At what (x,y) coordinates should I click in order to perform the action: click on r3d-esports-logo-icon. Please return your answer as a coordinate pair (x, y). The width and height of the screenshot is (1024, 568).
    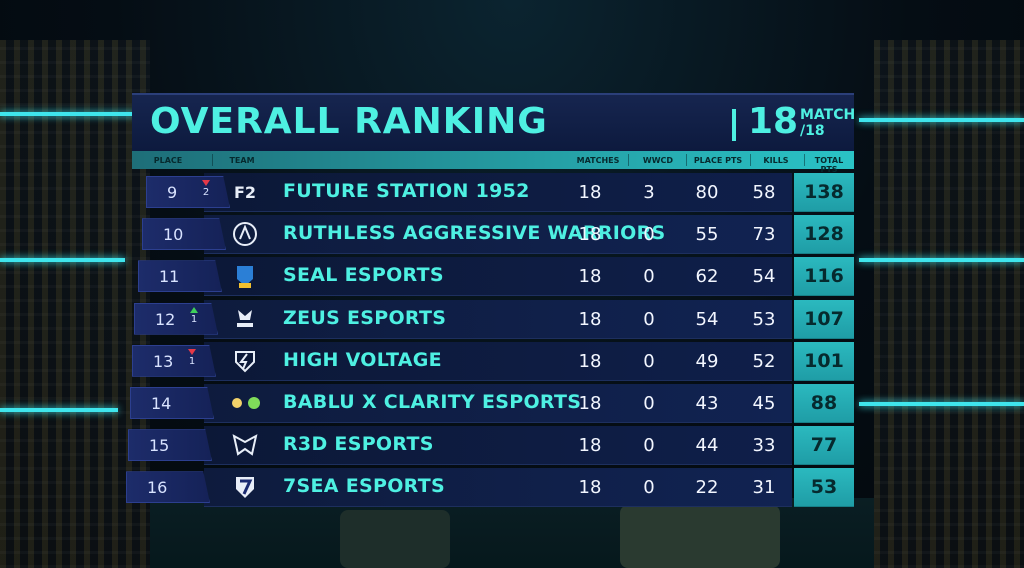
    Looking at the image, I should click on (245, 445).